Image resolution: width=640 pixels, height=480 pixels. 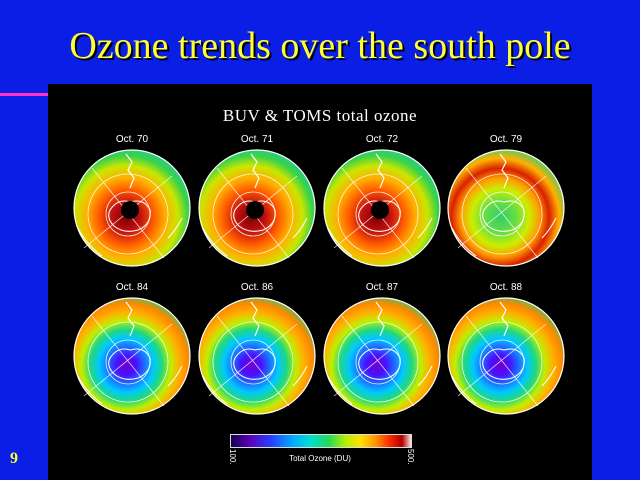 I want to click on map-date-label: Oct. 88, so click(x=506, y=287).